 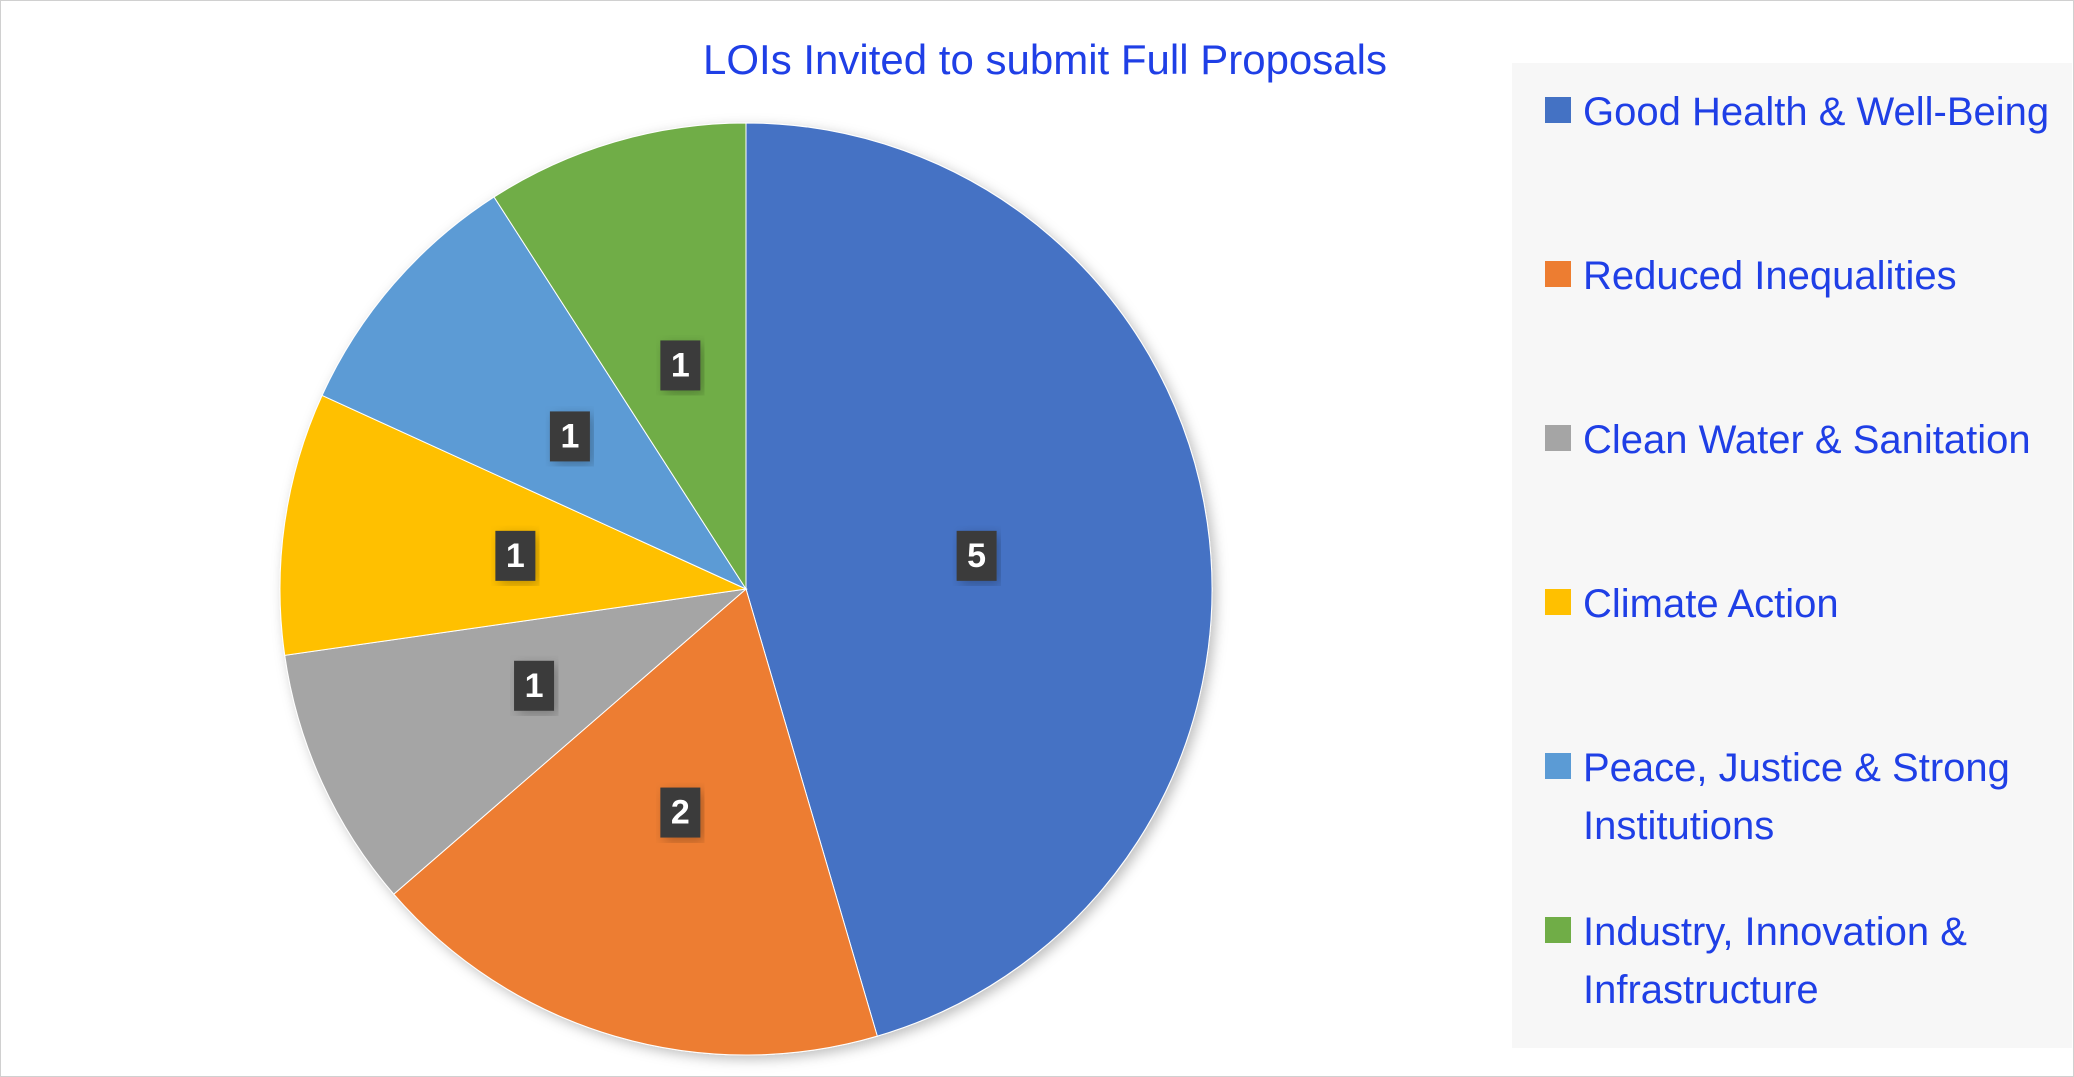 I want to click on data-labels: 5 2 1 1 1 1, so click(x=746, y=589).